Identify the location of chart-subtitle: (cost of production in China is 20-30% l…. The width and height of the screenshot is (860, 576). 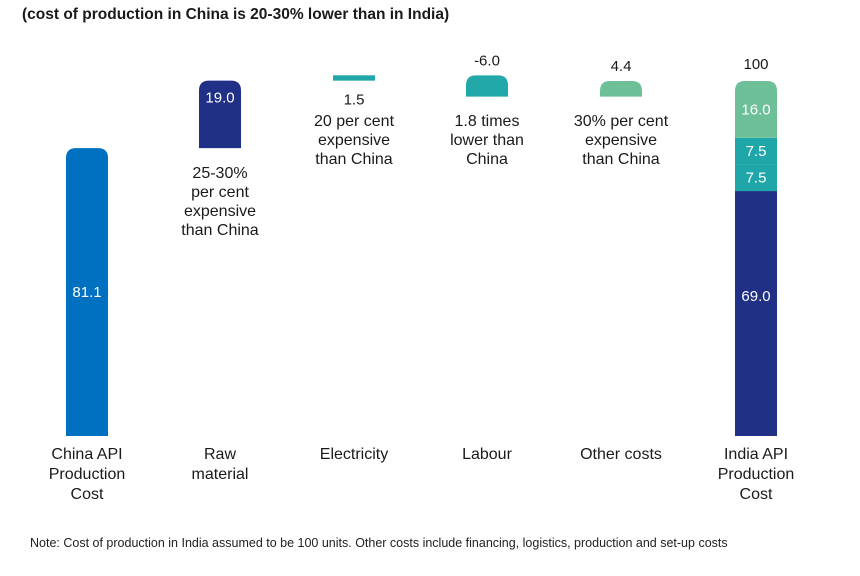
(236, 14).